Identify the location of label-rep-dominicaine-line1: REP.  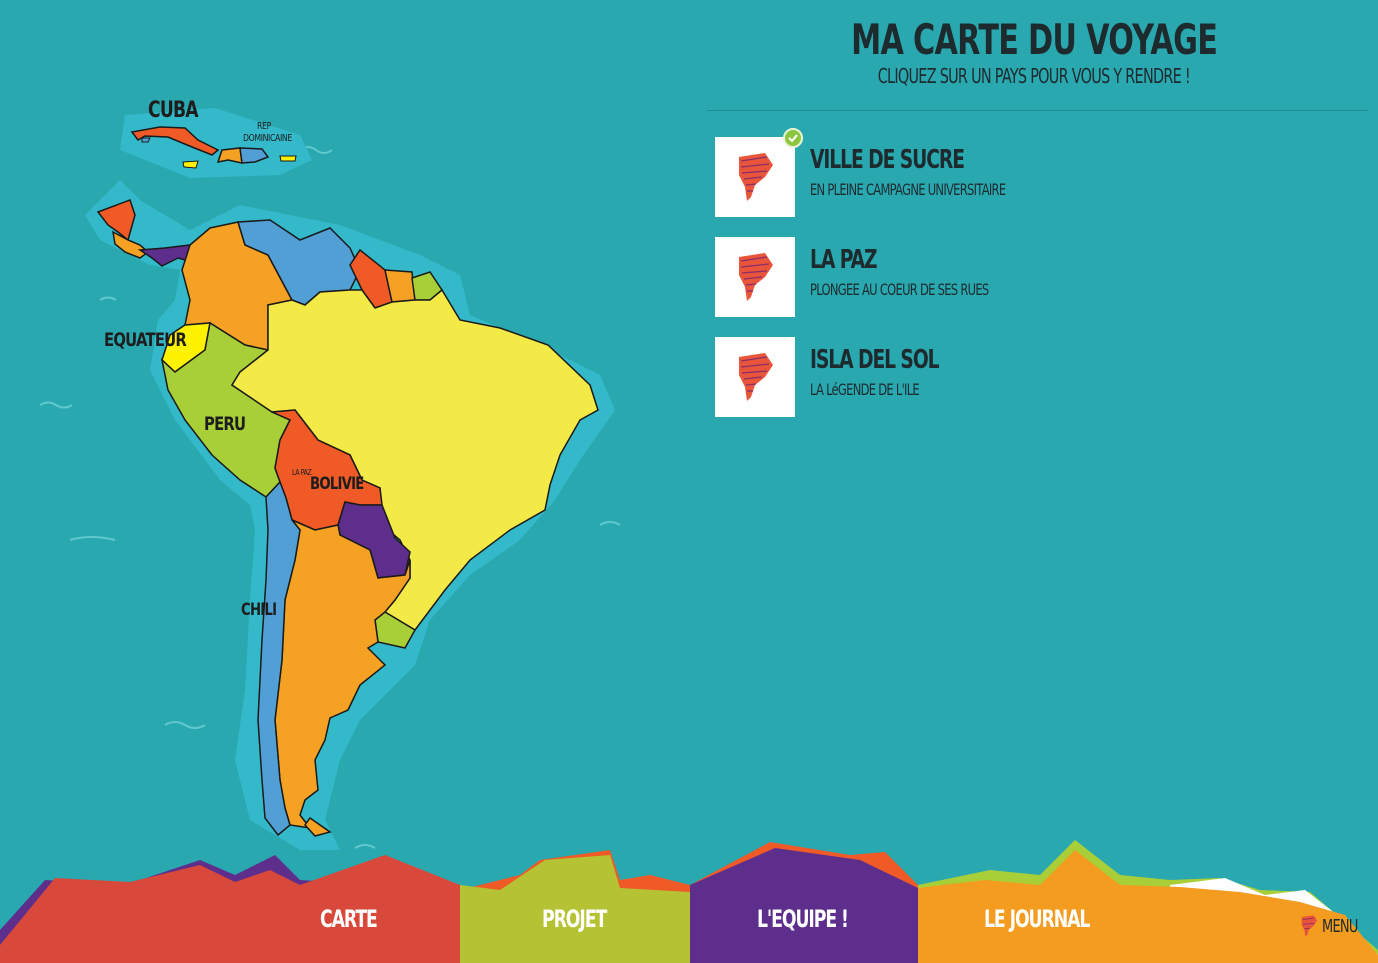
(264, 126).